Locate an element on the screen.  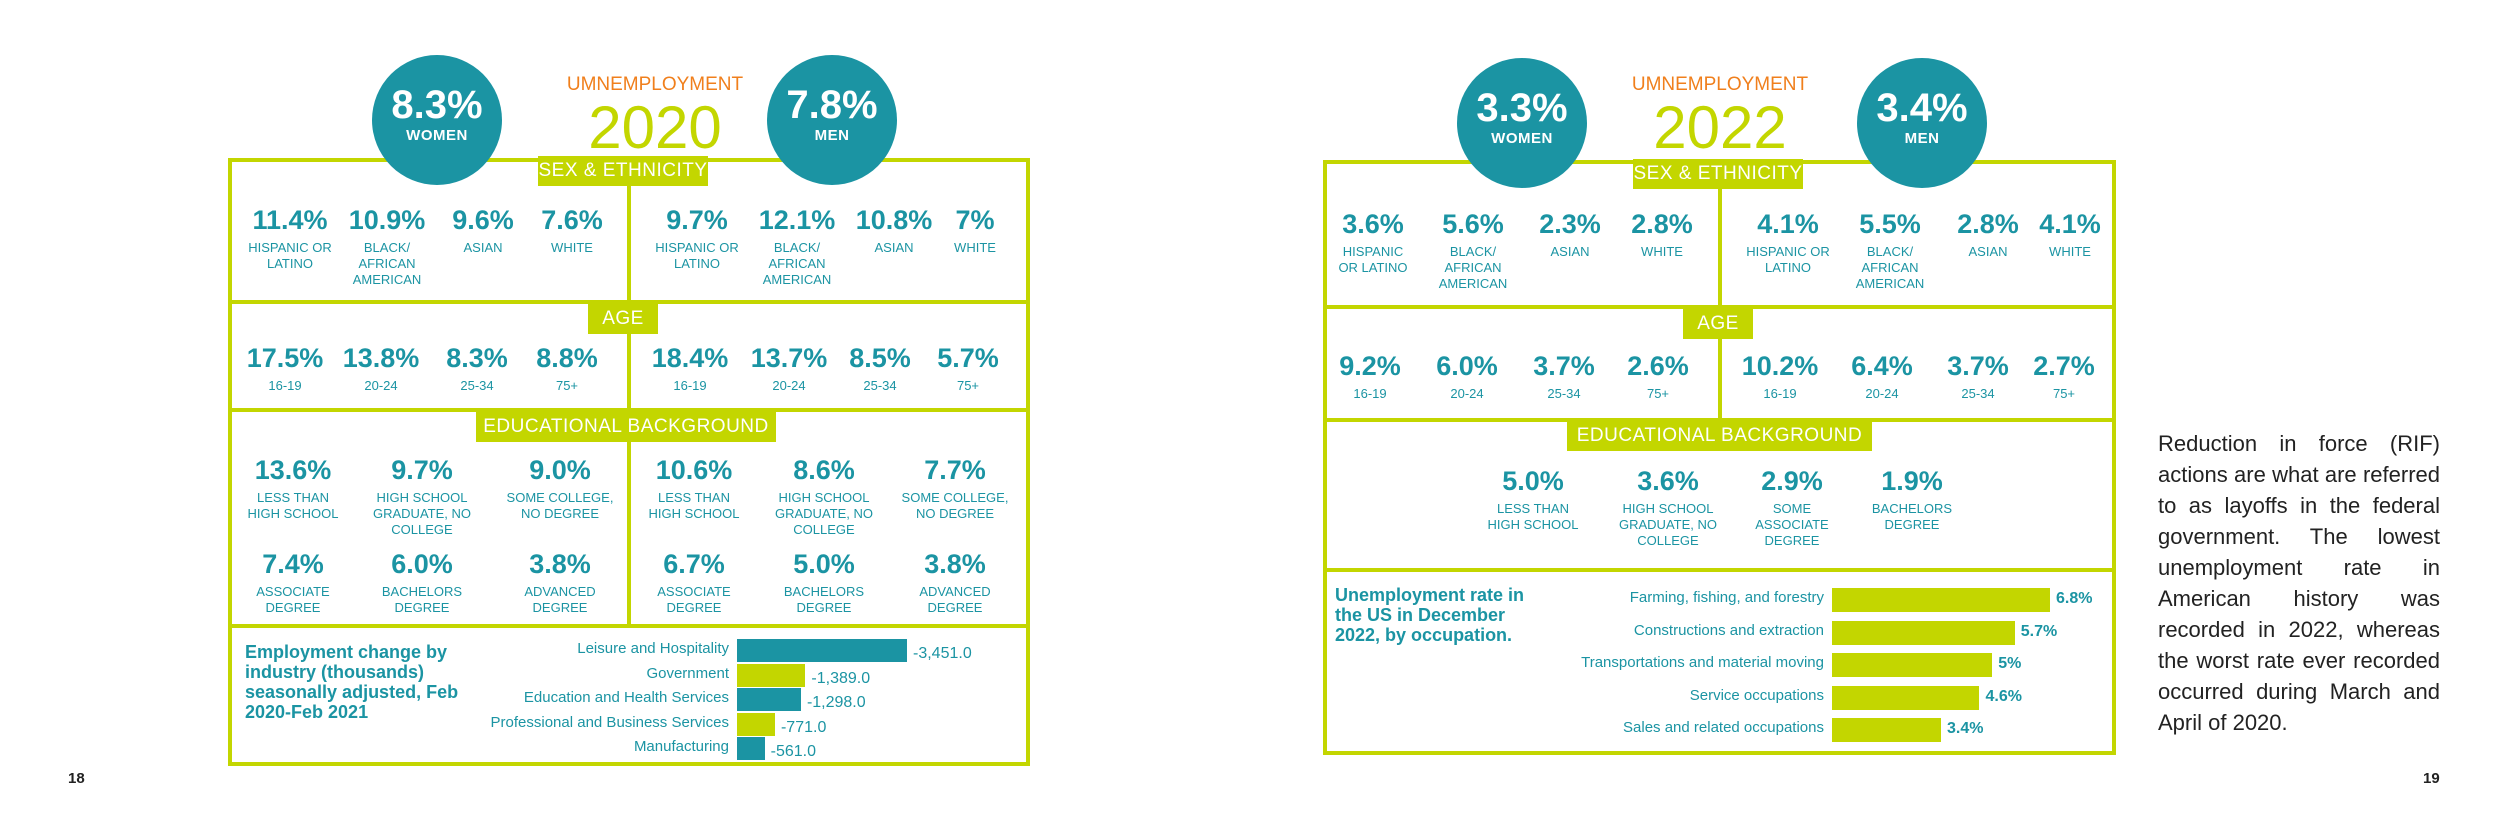
bar-category-label: Sales and related occupations is located at coordinates (1723, 727).